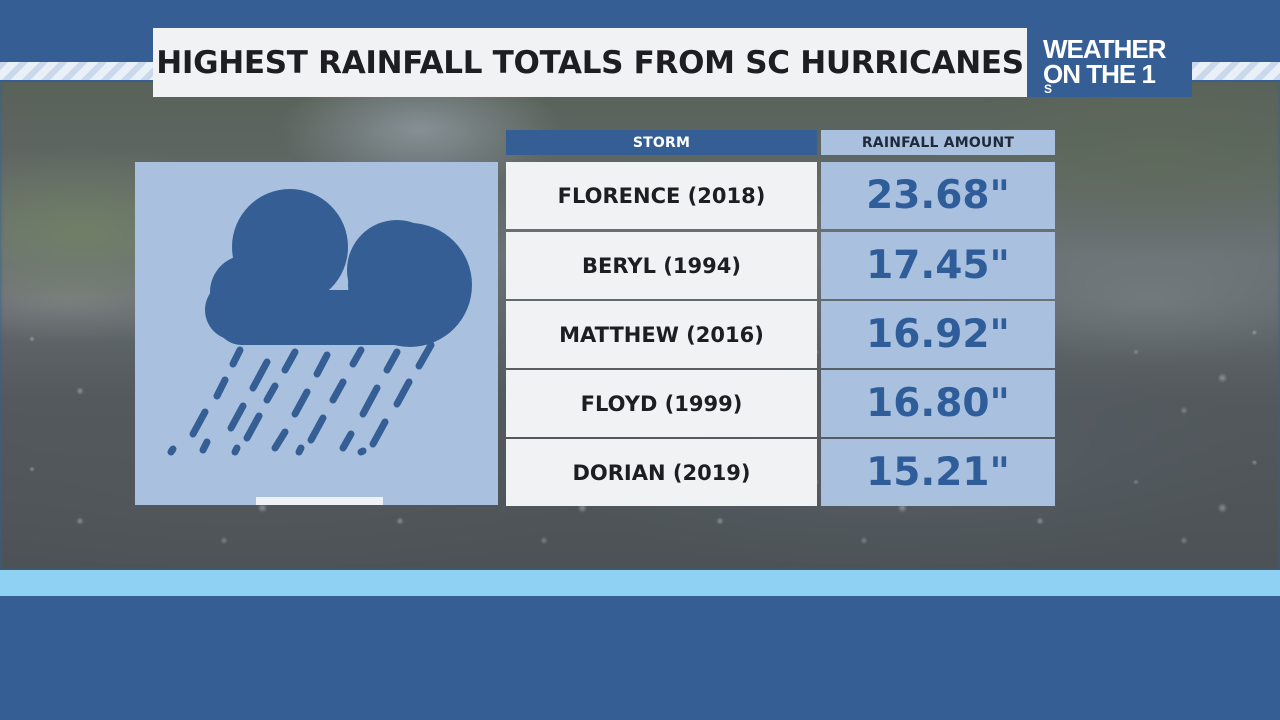 Image resolution: width=1280 pixels, height=720 pixels. Describe the element at coordinates (938, 265) in the screenshot. I see `rainfall-value: 17.45"` at that location.